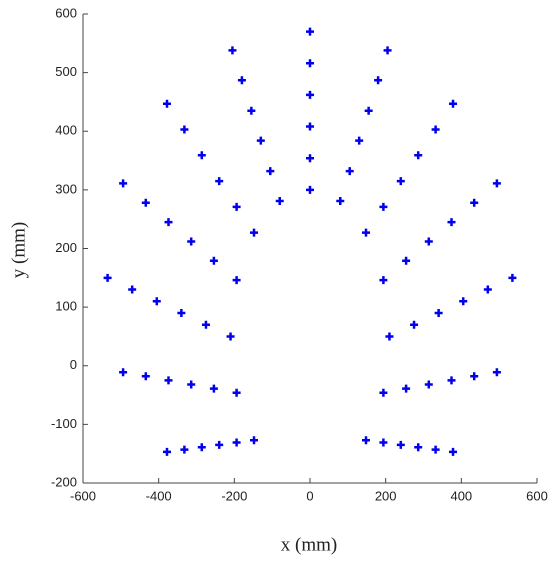 The width and height of the screenshot is (550, 563). Describe the element at coordinates (83, 495) in the screenshot. I see `x-tick-label: -600` at that location.